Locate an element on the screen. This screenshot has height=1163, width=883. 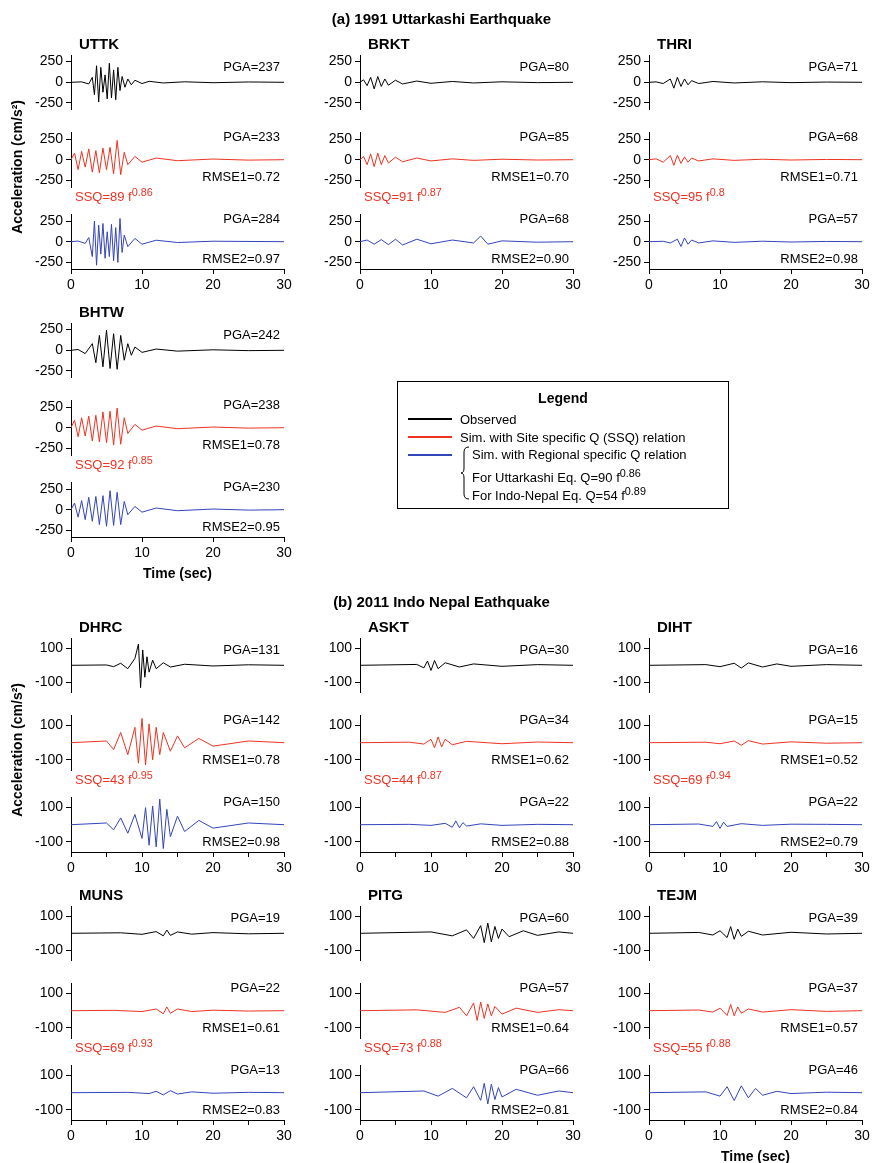
annotation: PGA=131 is located at coordinates (251, 649).